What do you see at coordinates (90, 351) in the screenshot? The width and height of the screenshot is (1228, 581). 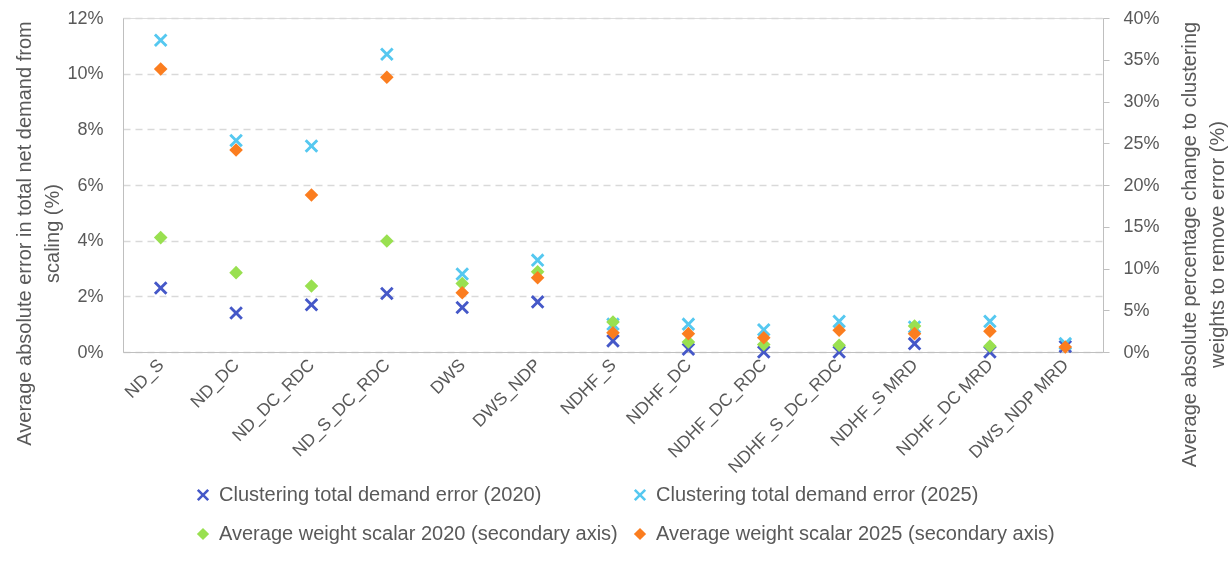 I see `y-tick-label: 0%` at bounding box center [90, 351].